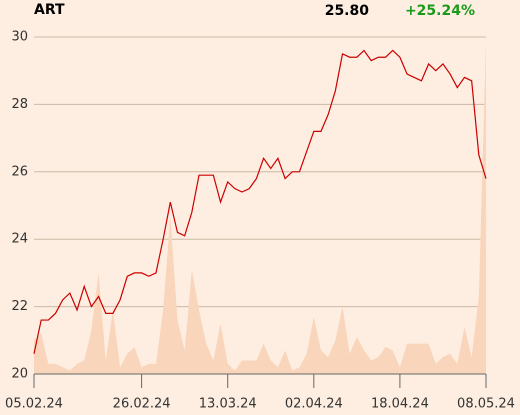 This screenshot has width=520, height=415. Describe the element at coordinates (314, 404) in the screenshot. I see `x-tick-label: 02.04.24` at that location.